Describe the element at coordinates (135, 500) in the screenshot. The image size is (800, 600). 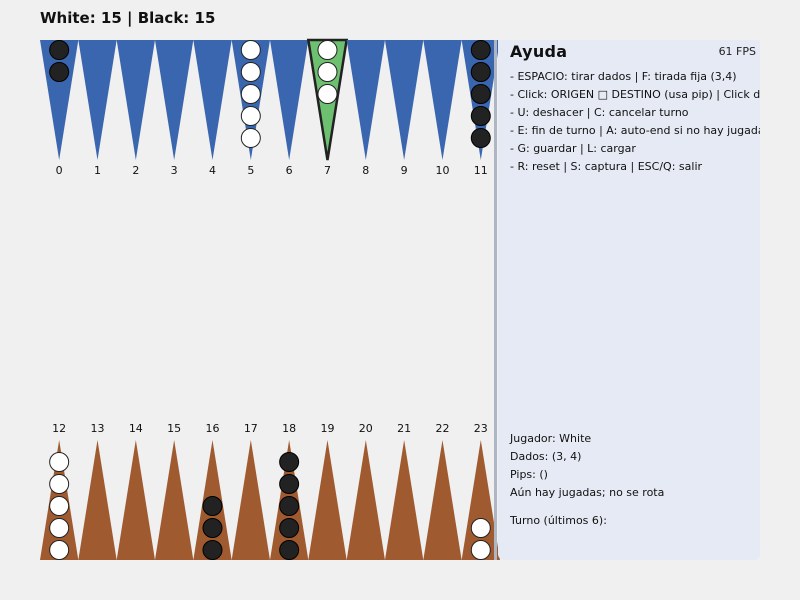
I see `point-14-triangle` at that location.